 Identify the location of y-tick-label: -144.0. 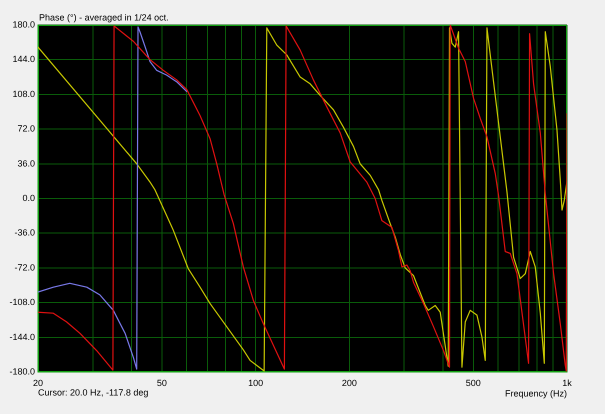
(22, 337).